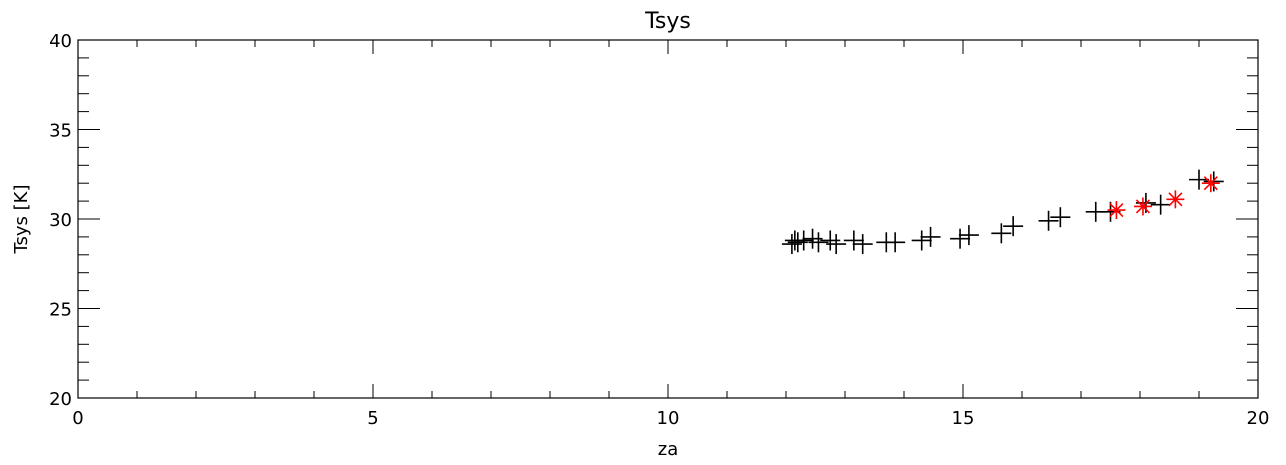 Image resolution: width=1286 pixels, height=465 pixels. Describe the element at coordinates (60, 131) in the screenshot. I see `y-tick-label: 35` at that location.